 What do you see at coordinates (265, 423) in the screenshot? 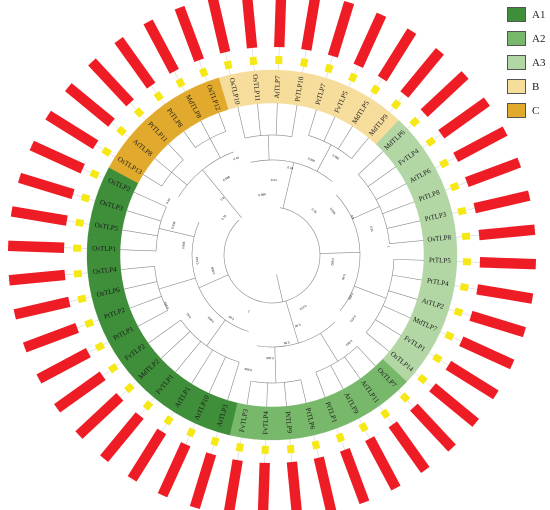
I see `leaf-label: FvTLP4` at bounding box center [265, 423].